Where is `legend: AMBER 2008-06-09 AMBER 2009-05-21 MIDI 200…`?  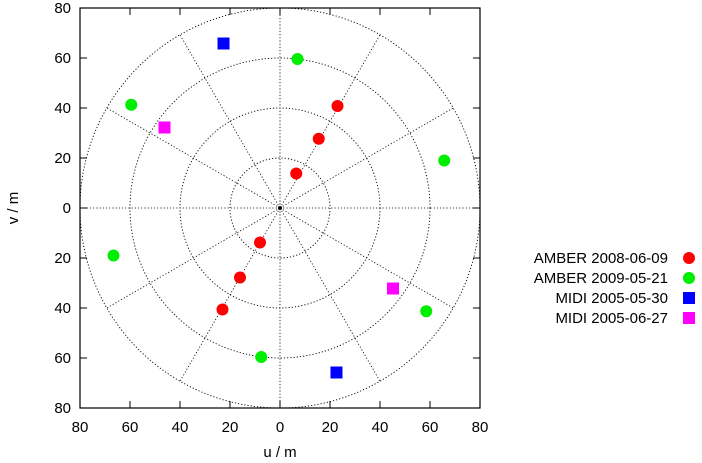
legend: AMBER 2008-06-09 AMBER 2009-05-21 MIDI 200… is located at coordinates (614, 288).